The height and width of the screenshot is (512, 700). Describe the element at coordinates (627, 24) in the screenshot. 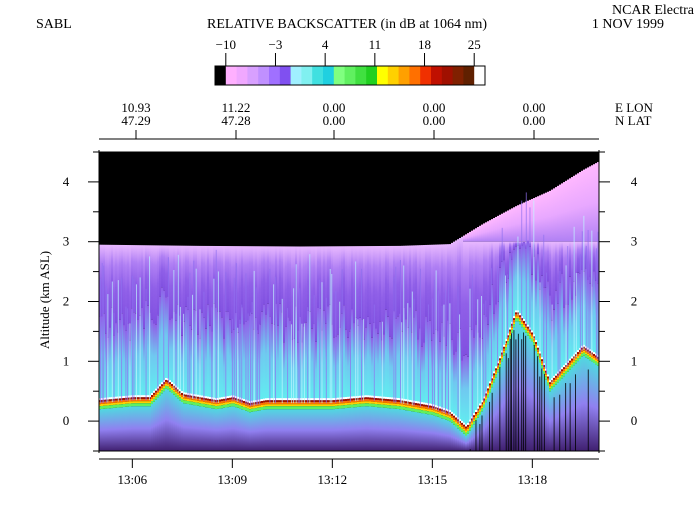

I see `flight-date: 1 NOV 1999` at that location.